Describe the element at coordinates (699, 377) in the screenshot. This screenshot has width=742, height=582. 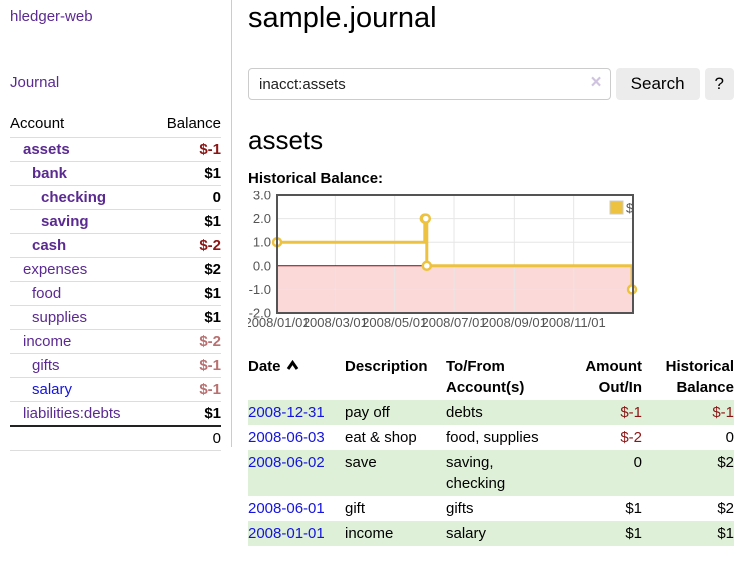
I see `register-header-historical-balance: Historical Balance` at that location.